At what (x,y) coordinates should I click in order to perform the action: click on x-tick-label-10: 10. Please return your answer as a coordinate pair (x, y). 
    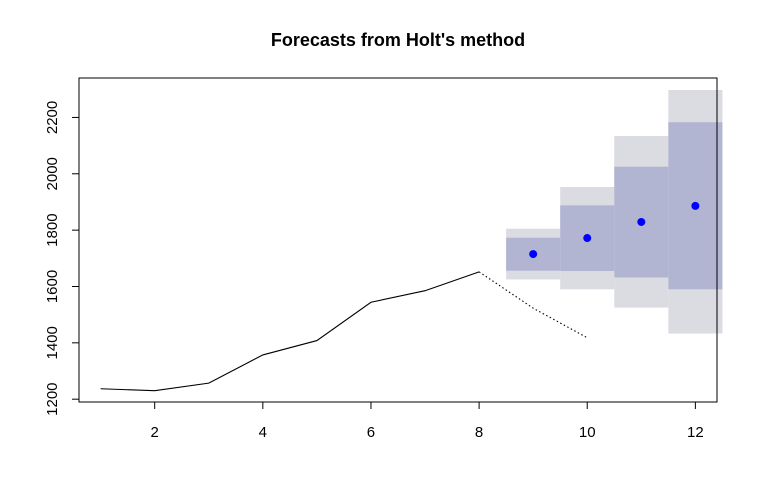
    Looking at the image, I should click on (587, 432).